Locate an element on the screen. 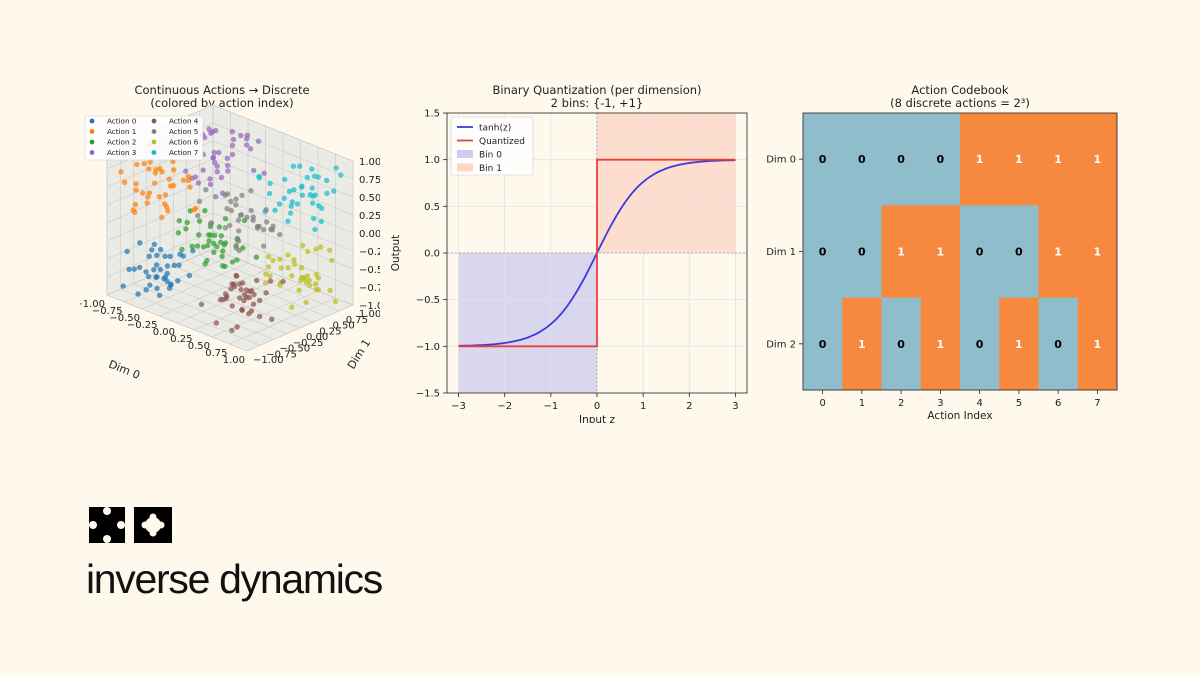 This screenshot has width=1200, height=675. x-tick-label: −1.00 is located at coordinates (92, 304).